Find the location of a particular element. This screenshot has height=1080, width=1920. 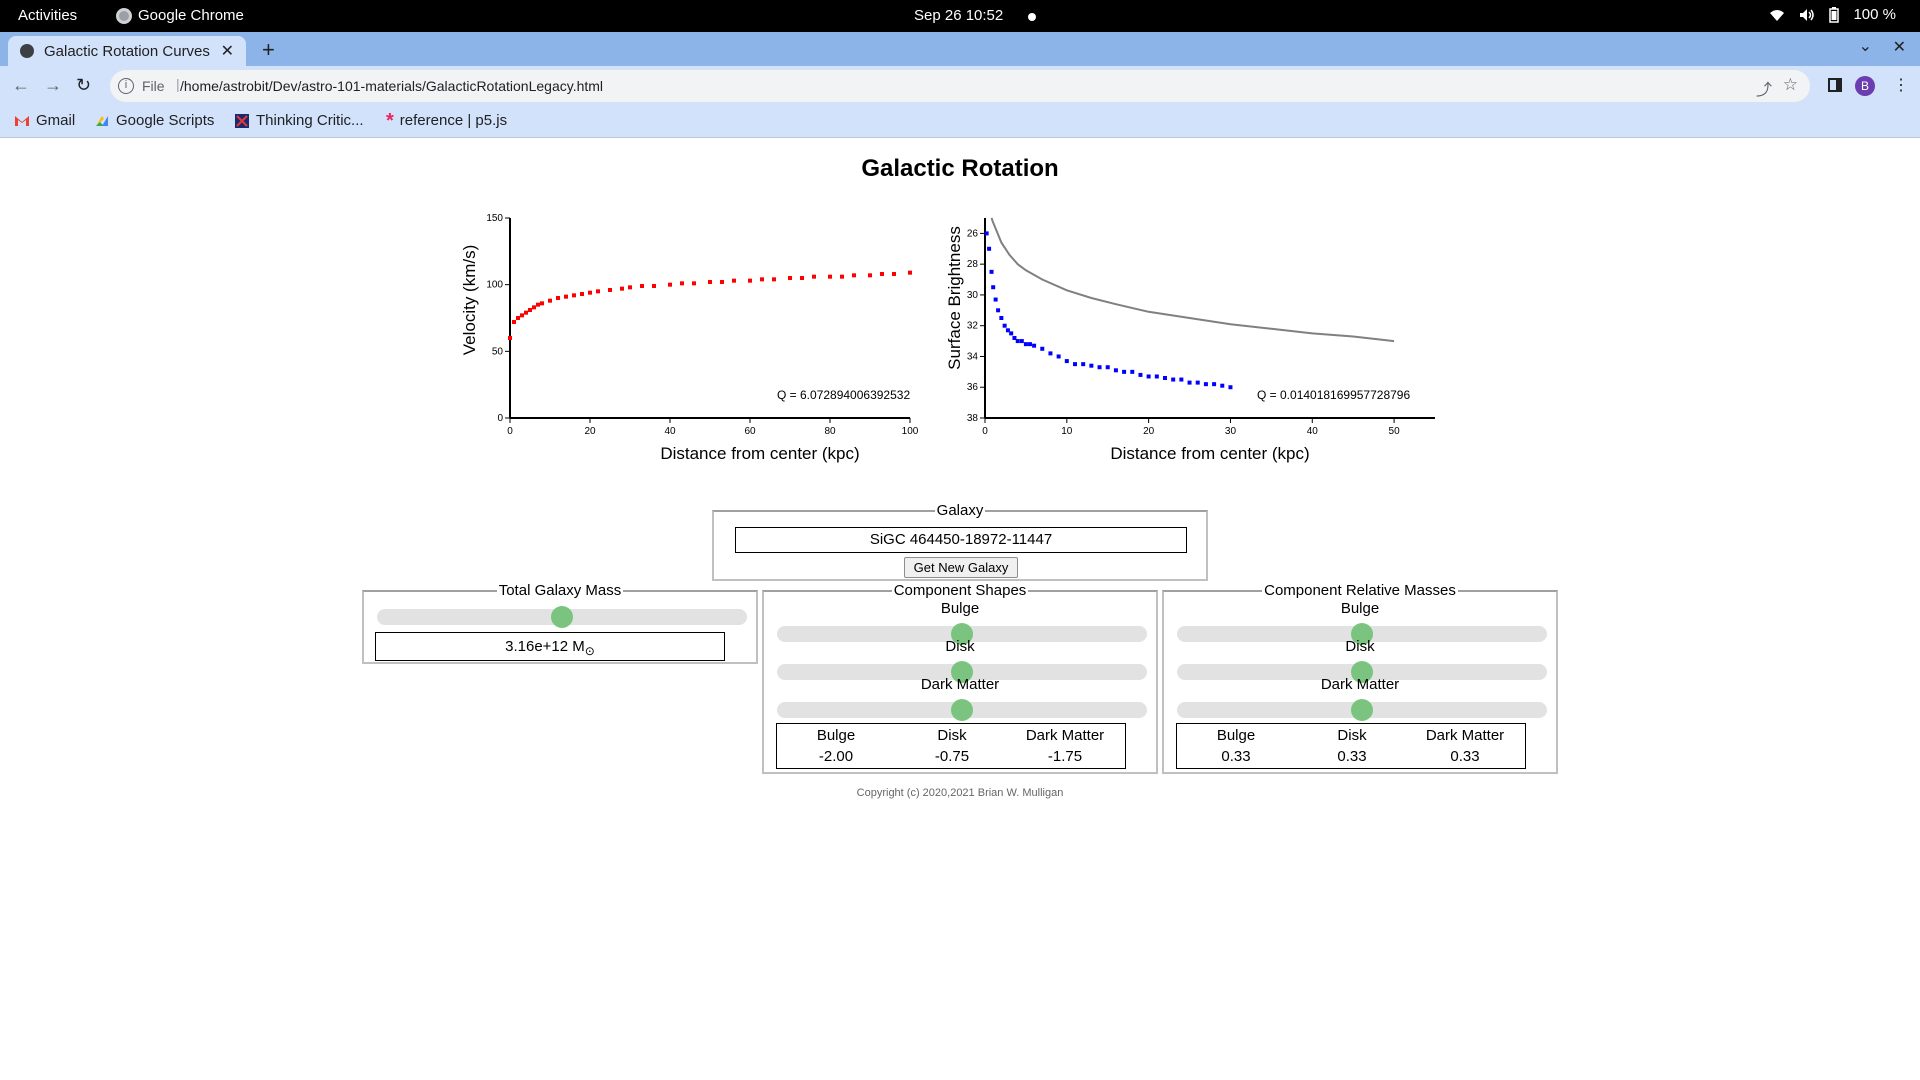

y-tick-label: 32 is located at coordinates (973, 326).